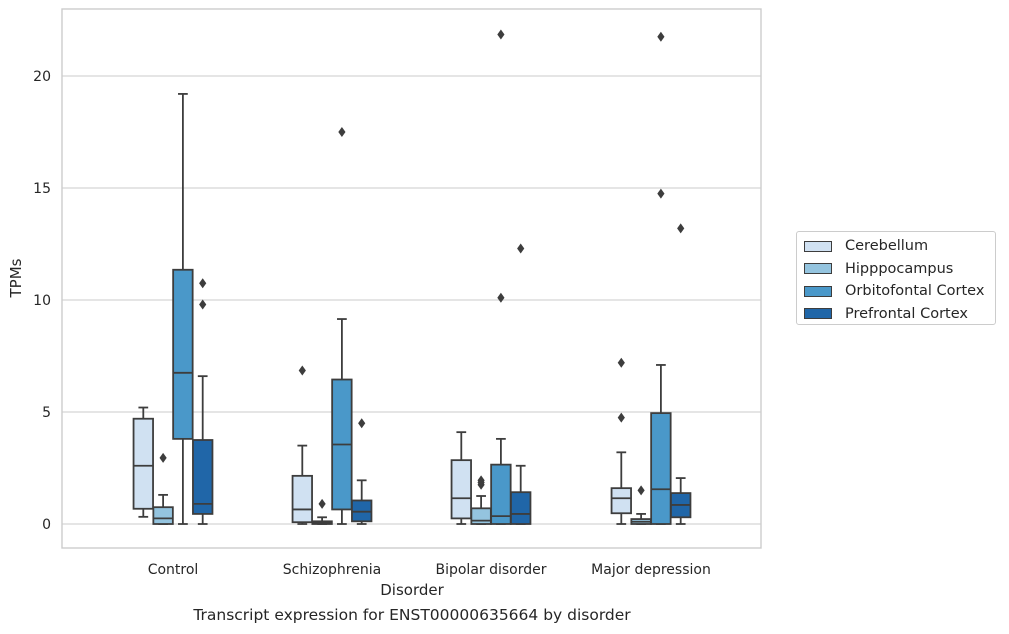  Describe the element at coordinates (906, 313) in the screenshot. I see `legend-label: Prefrontal Cortex` at that location.